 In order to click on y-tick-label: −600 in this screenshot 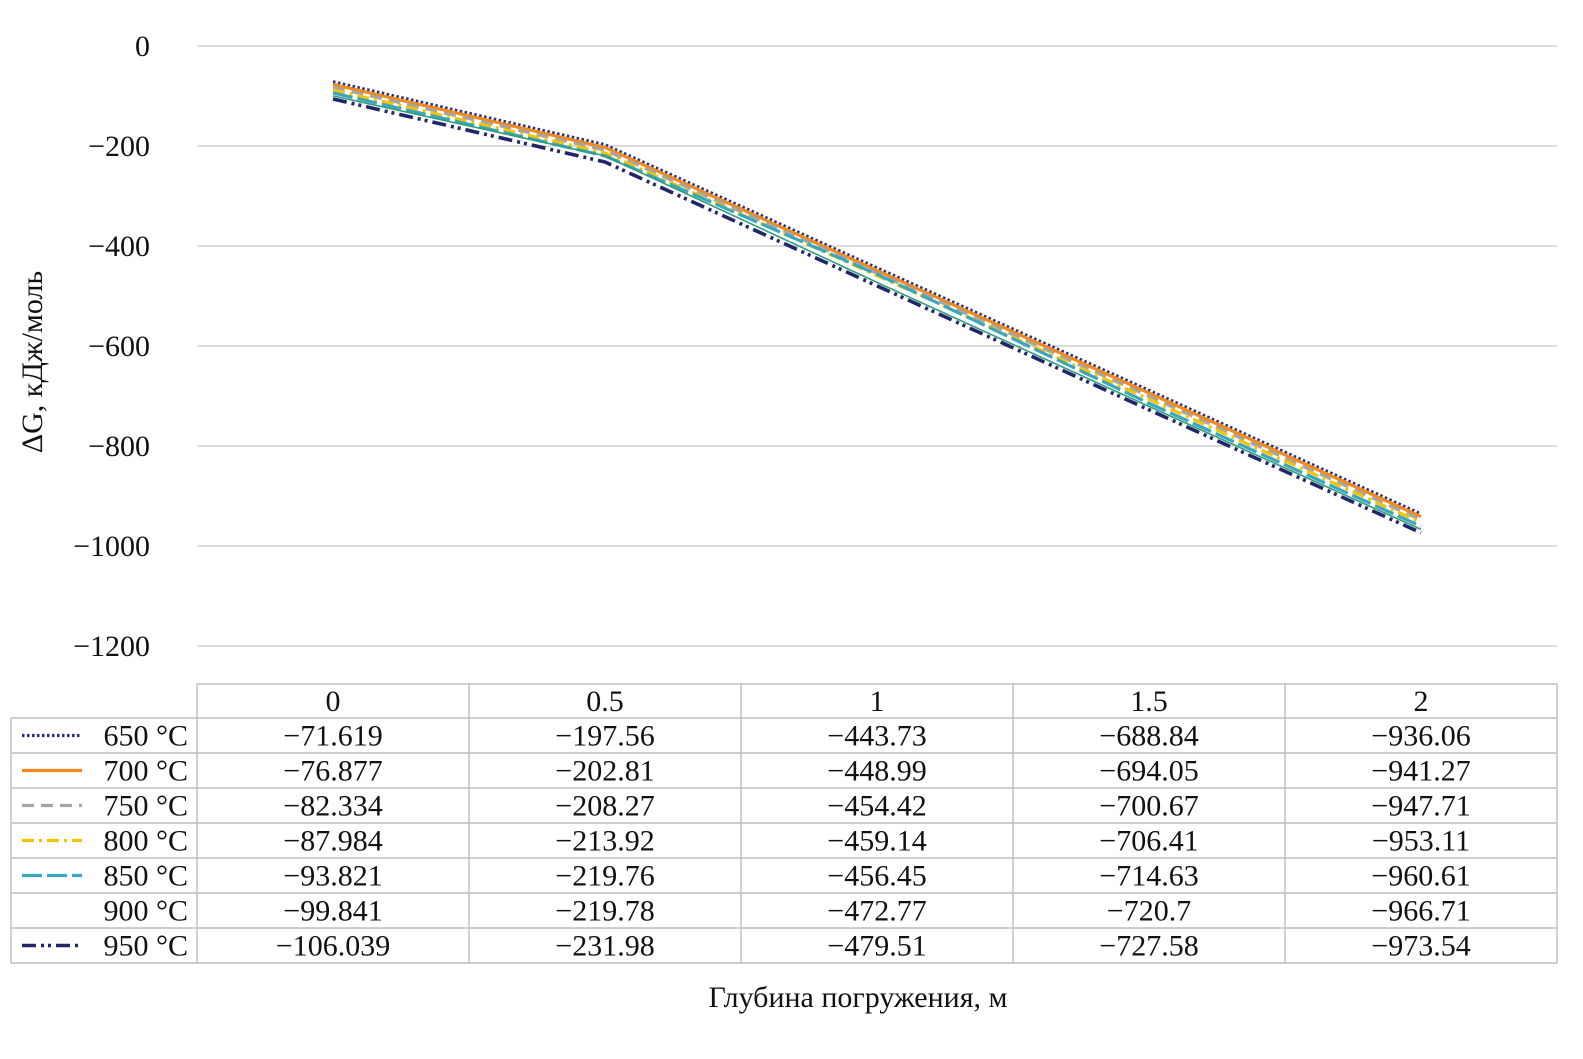, I will do `click(119, 346)`.